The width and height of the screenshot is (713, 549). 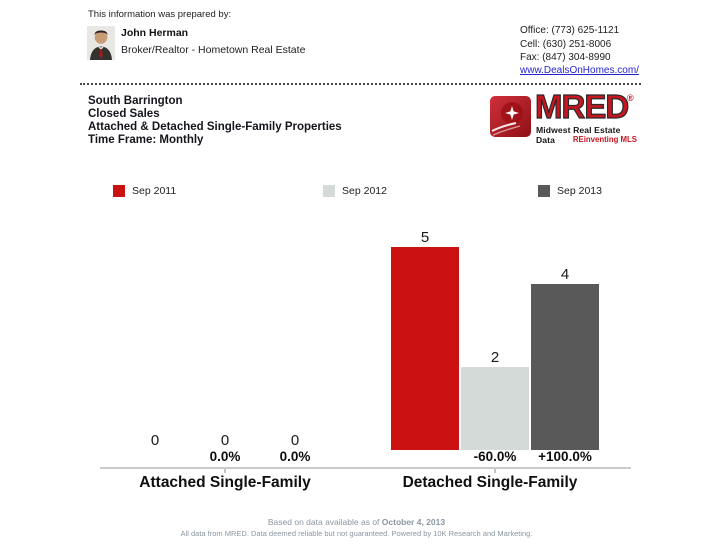 I want to click on bar-column: 2, so click(x=495, y=340).